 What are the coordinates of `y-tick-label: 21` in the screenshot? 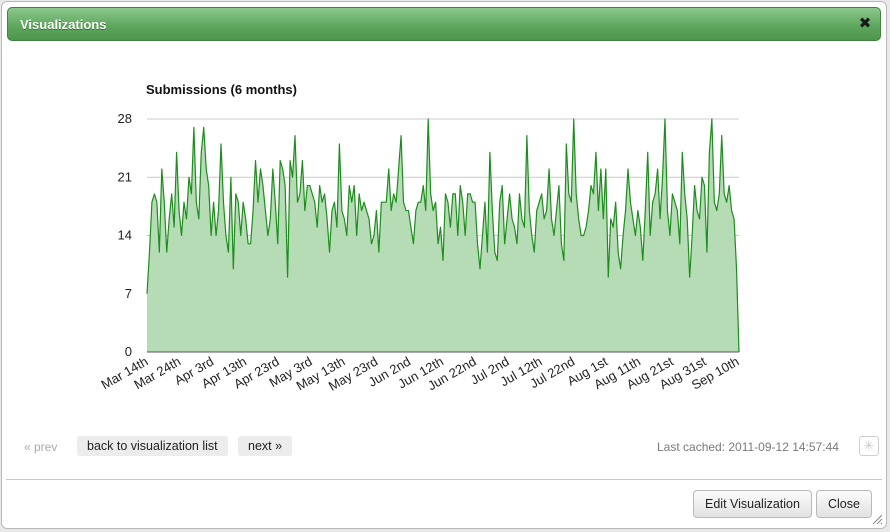 It's located at (125, 176).